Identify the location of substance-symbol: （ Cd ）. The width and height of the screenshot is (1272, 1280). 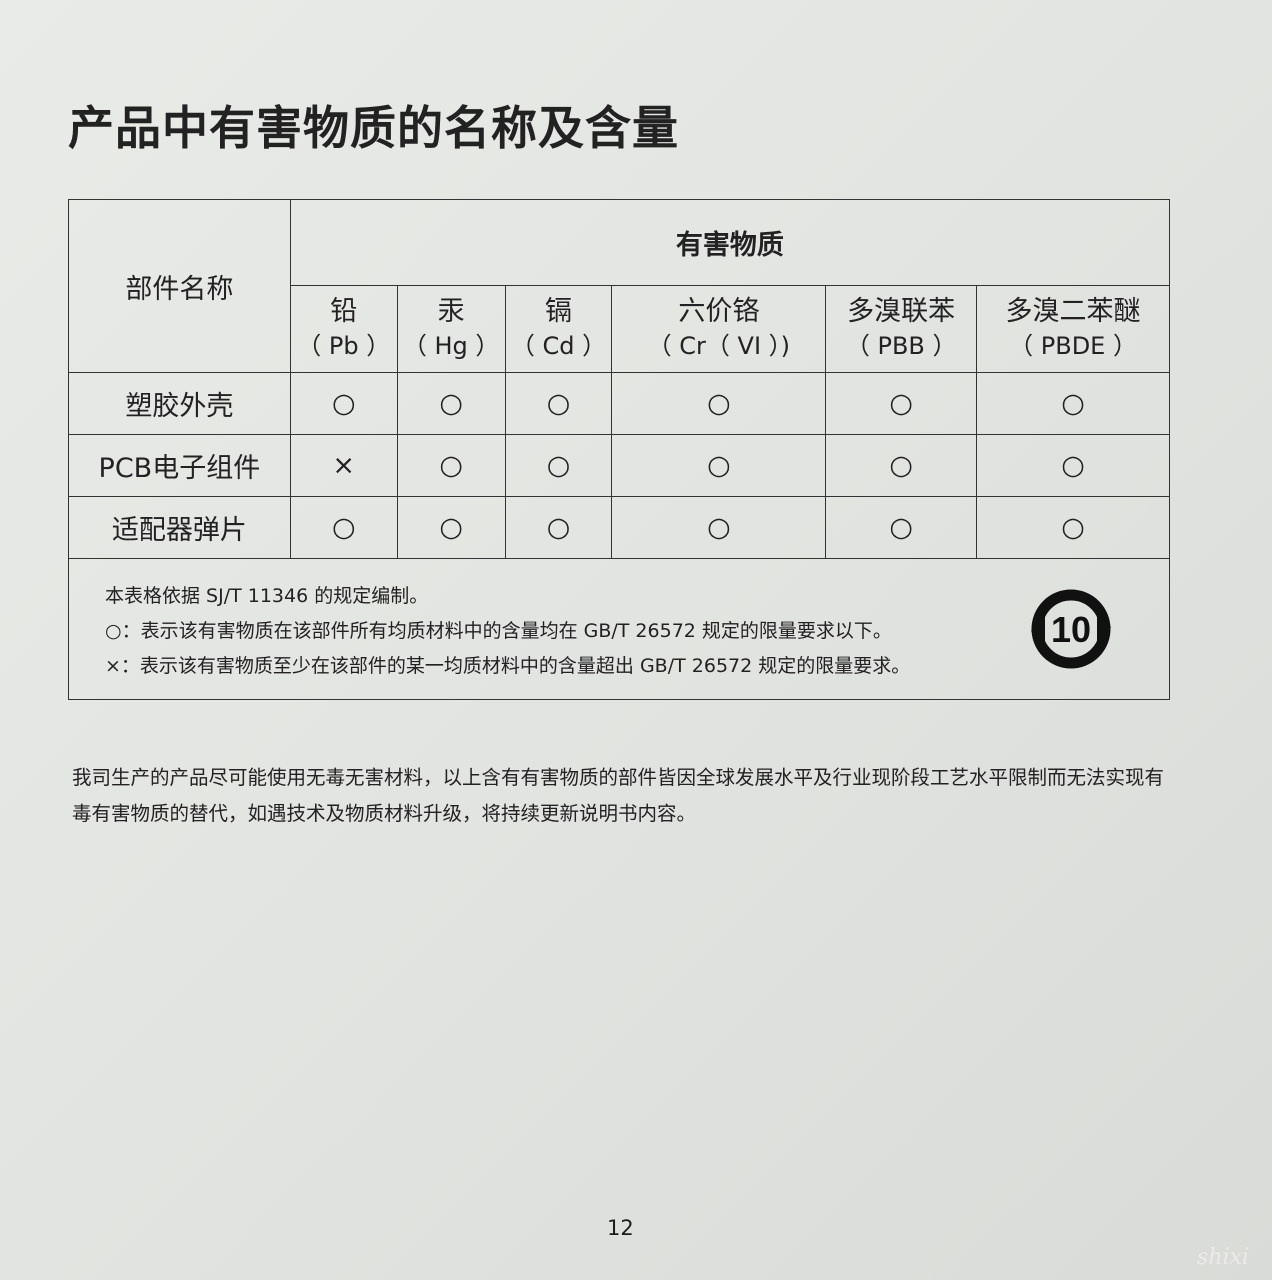
(558, 346).